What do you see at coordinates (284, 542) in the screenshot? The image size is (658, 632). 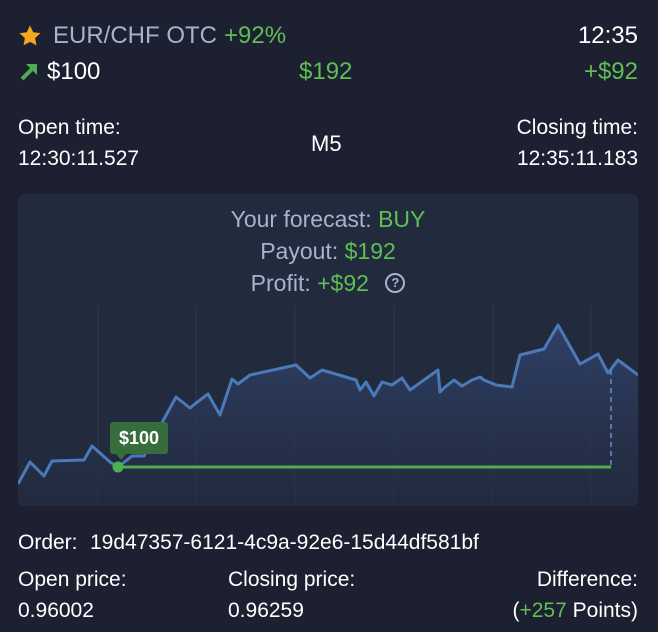 I see `order-id: 19d47357-6121-4c9a-92e6-15d44df581bf` at bounding box center [284, 542].